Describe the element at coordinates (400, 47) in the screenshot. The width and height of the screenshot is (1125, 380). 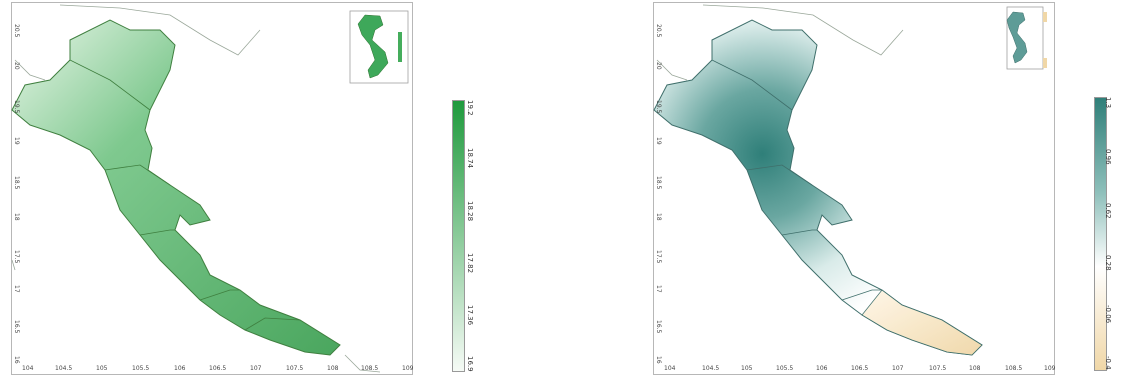
I see `inset-colorbar` at that location.